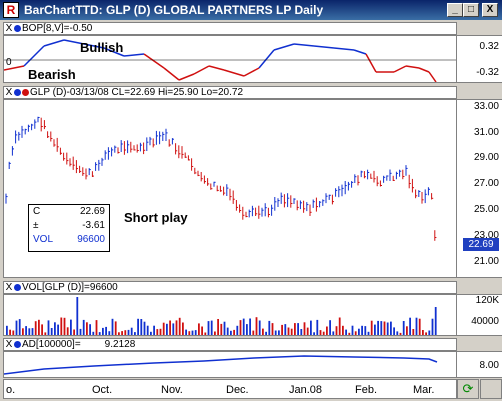 This screenshot has height=401, width=502. What do you see at coordinates (471, 10) in the screenshot?
I see `maximize-button: □` at bounding box center [471, 10].